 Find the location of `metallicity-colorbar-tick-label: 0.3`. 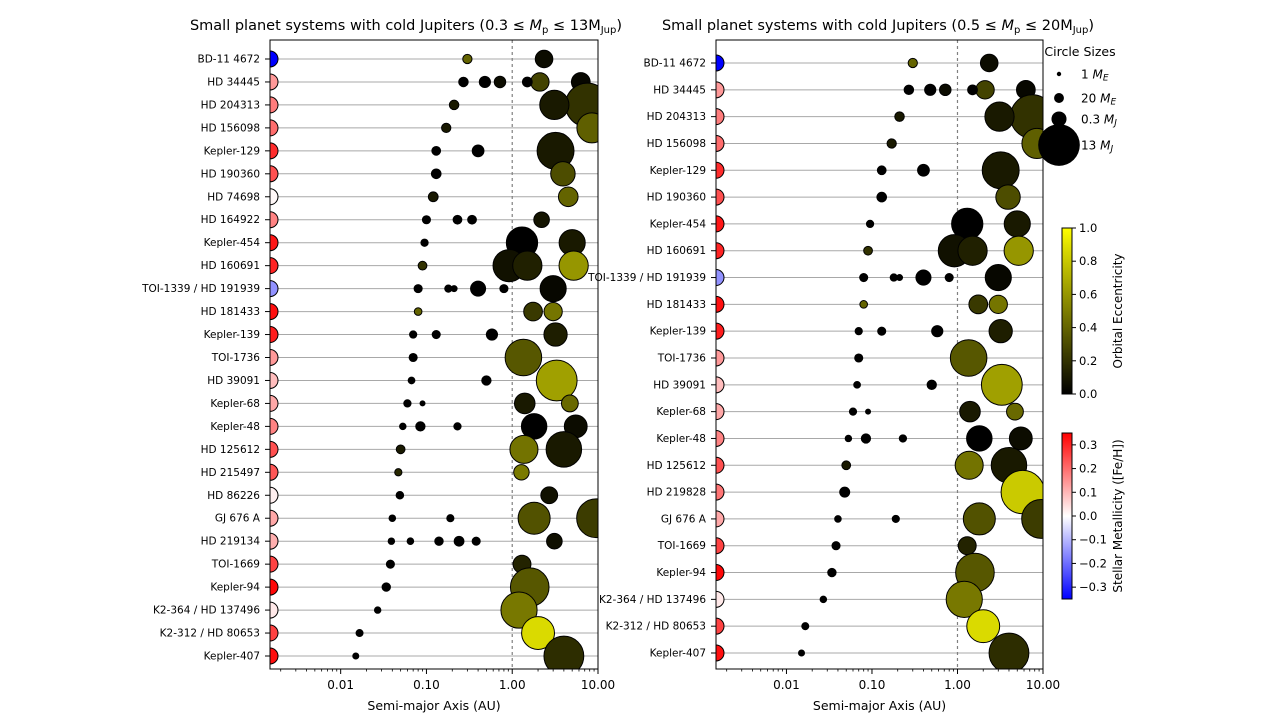

metallicity-colorbar-tick-label: 0.3 is located at coordinates (1088, 445).